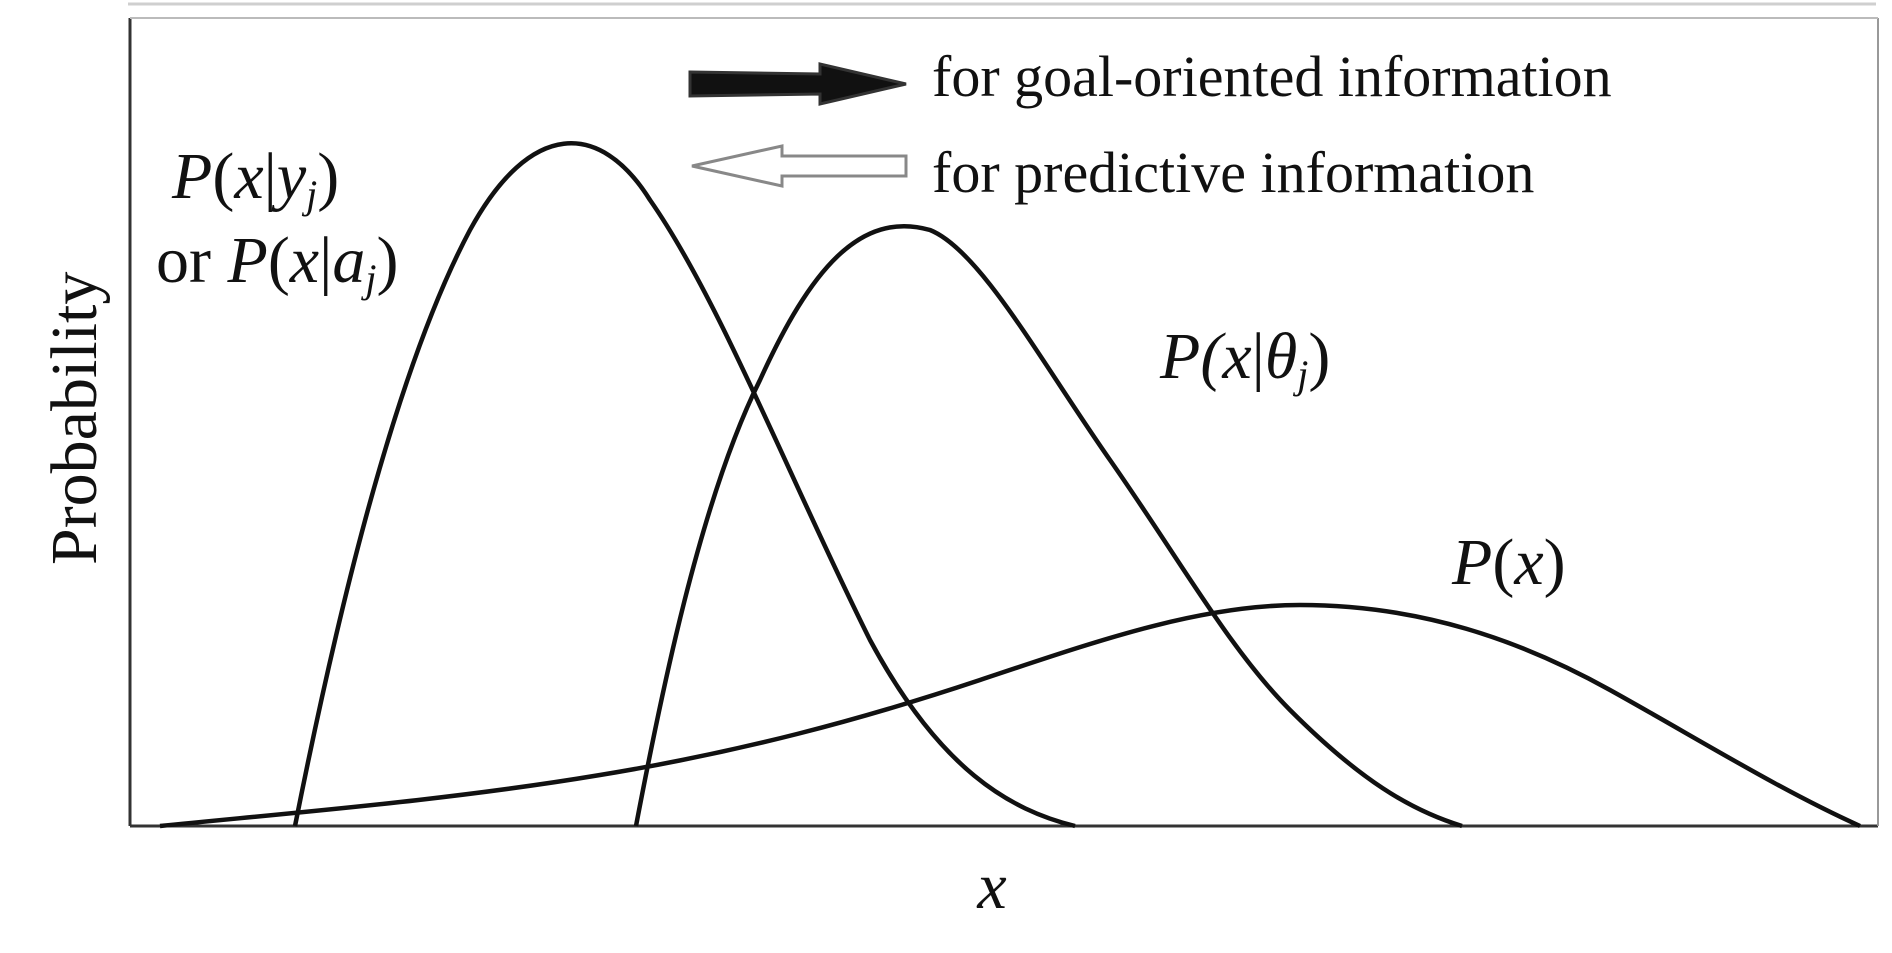 The width and height of the screenshot is (1892, 953). I want to click on legend-goal-oriented: for goal-oriented information, so click(1272, 76).